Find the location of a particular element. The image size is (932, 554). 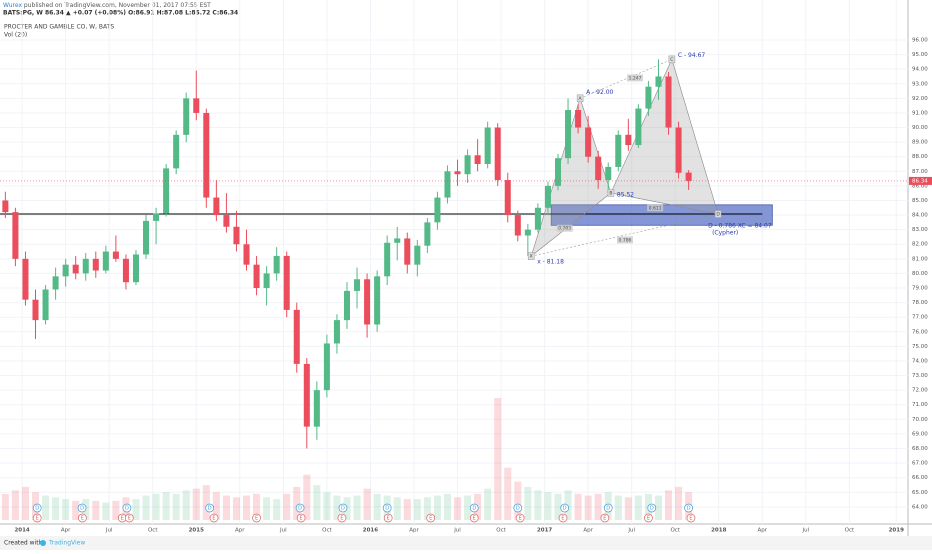

y-tick-label: 82.00 is located at coordinates (920, 245).